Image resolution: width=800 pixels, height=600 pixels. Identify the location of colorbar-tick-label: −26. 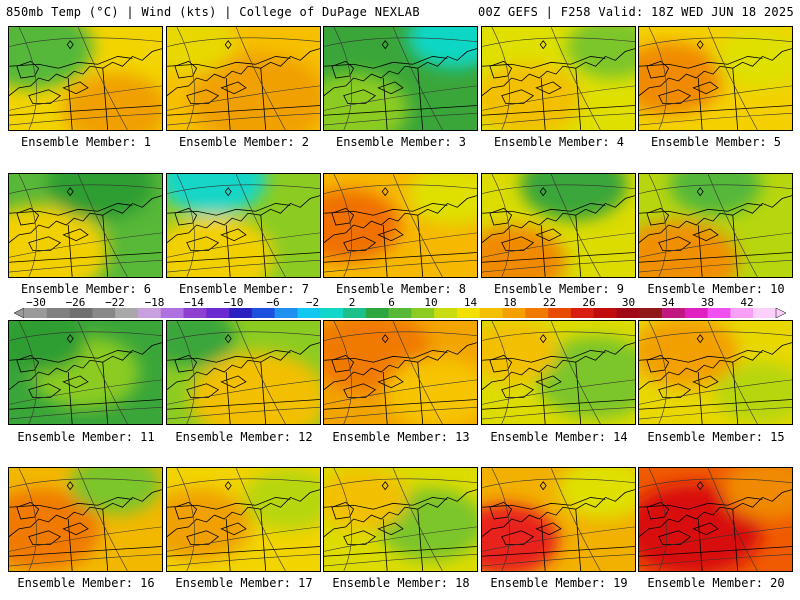
(75, 302).